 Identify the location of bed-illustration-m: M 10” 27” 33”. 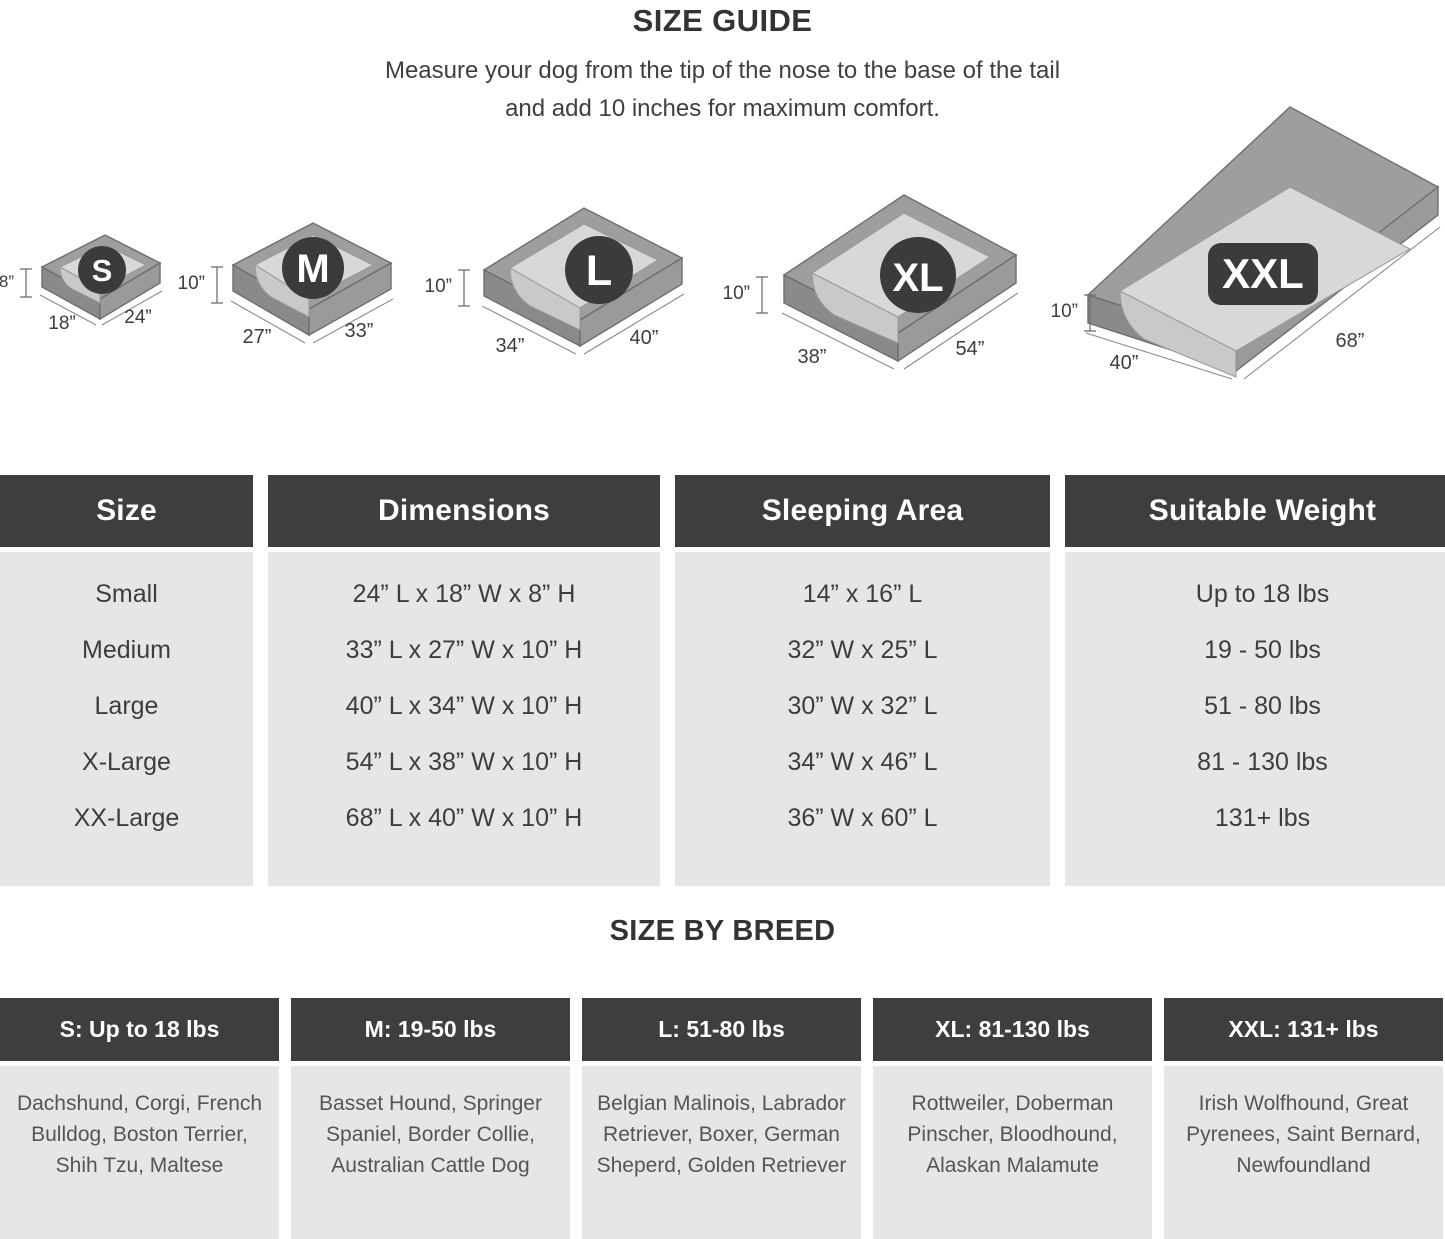
(301, 282).